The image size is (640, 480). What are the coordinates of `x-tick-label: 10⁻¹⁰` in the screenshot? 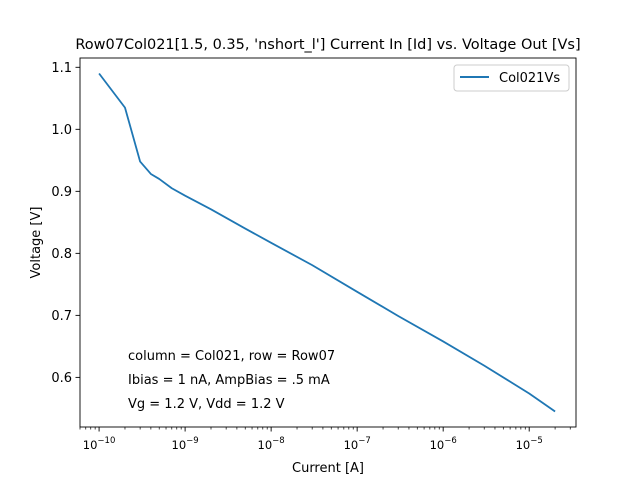 It's located at (99, 444).